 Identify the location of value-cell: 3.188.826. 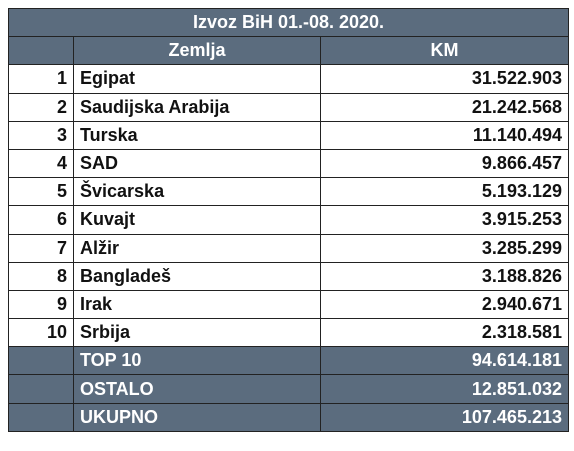
(444, 276).